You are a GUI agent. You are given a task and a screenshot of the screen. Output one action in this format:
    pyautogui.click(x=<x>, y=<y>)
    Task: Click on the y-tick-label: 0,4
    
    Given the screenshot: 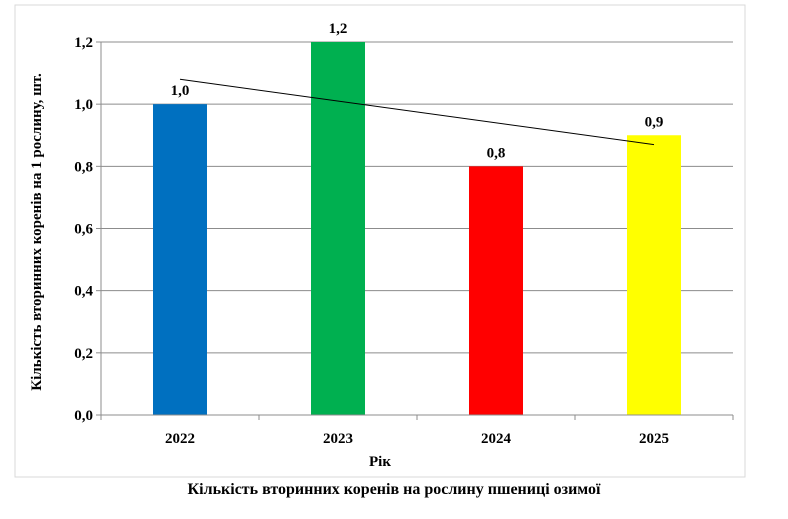 What is the action you would take?
    pyautogui.click(x=83, y=292)
    